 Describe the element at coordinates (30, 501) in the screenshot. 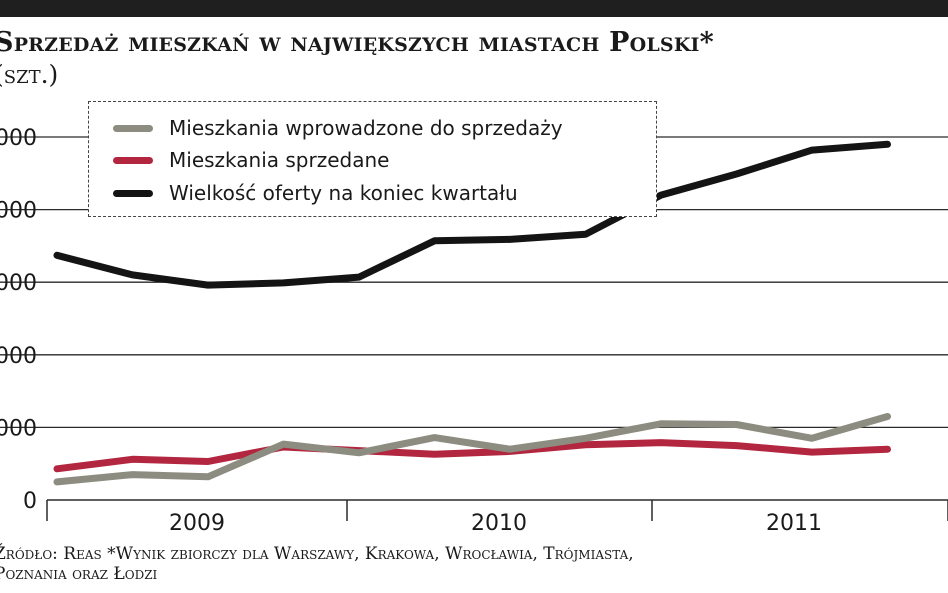

I see `y-tick-label: 0` at that location.